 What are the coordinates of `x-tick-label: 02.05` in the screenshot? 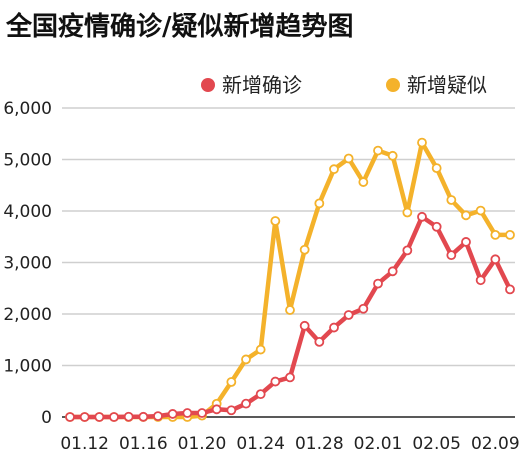 It's located at (436, 444).